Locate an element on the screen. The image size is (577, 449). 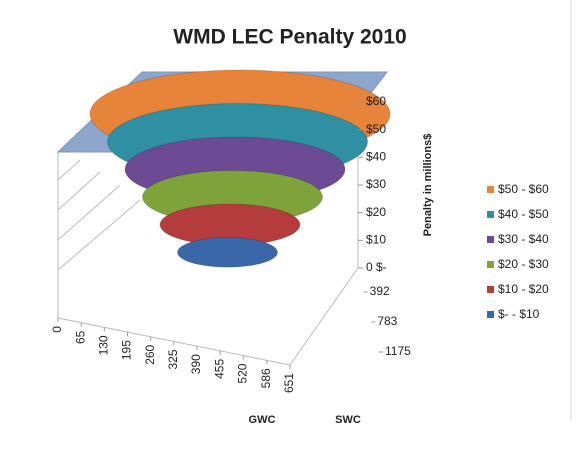
legend-label: $- - $10 is located at coordinates (519, 314).